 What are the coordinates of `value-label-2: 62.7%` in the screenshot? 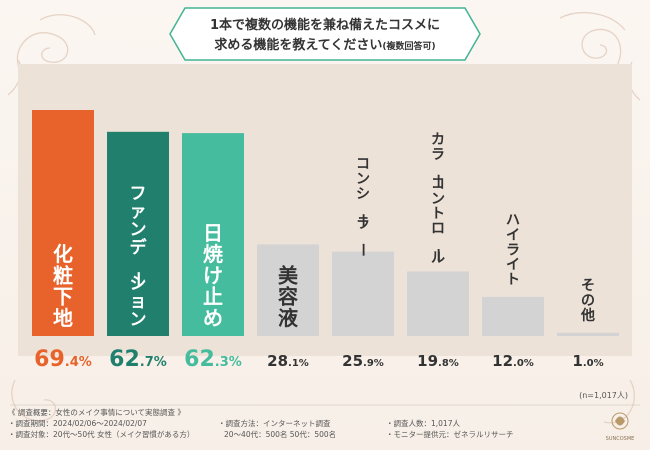 It's located at (138, 359).